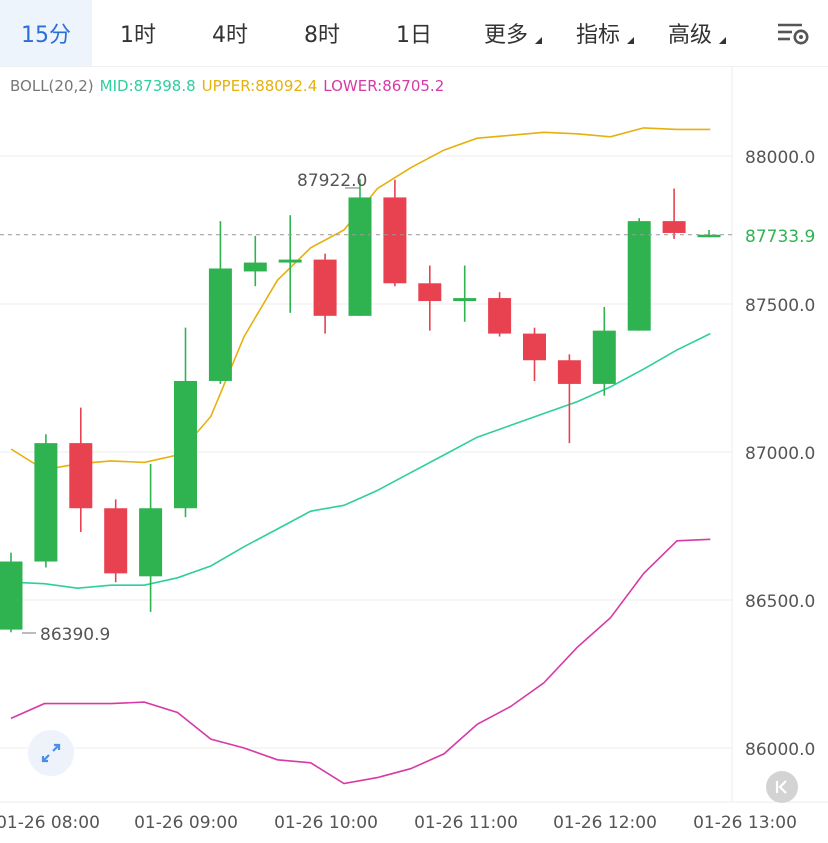  Describe the element at coordinates (780, 750) in the screenshot. I see `y-tick-label: 86000.0` at that location.